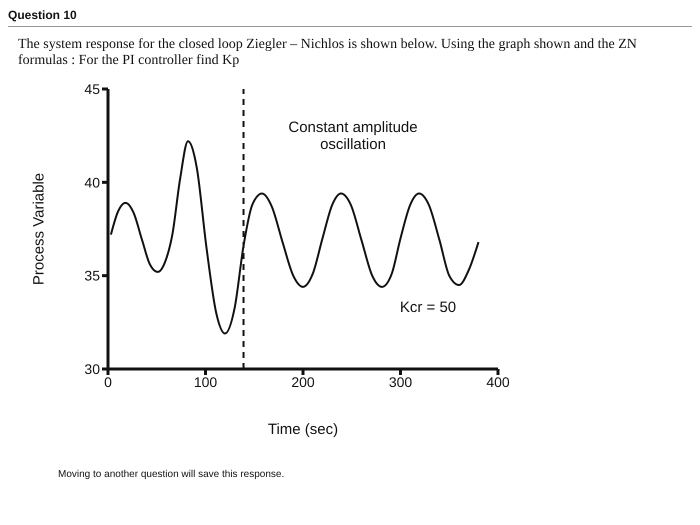 The width and height of the screenshot is (700, 525). I want to click on x-tick-label: 300, so click(400, 382).